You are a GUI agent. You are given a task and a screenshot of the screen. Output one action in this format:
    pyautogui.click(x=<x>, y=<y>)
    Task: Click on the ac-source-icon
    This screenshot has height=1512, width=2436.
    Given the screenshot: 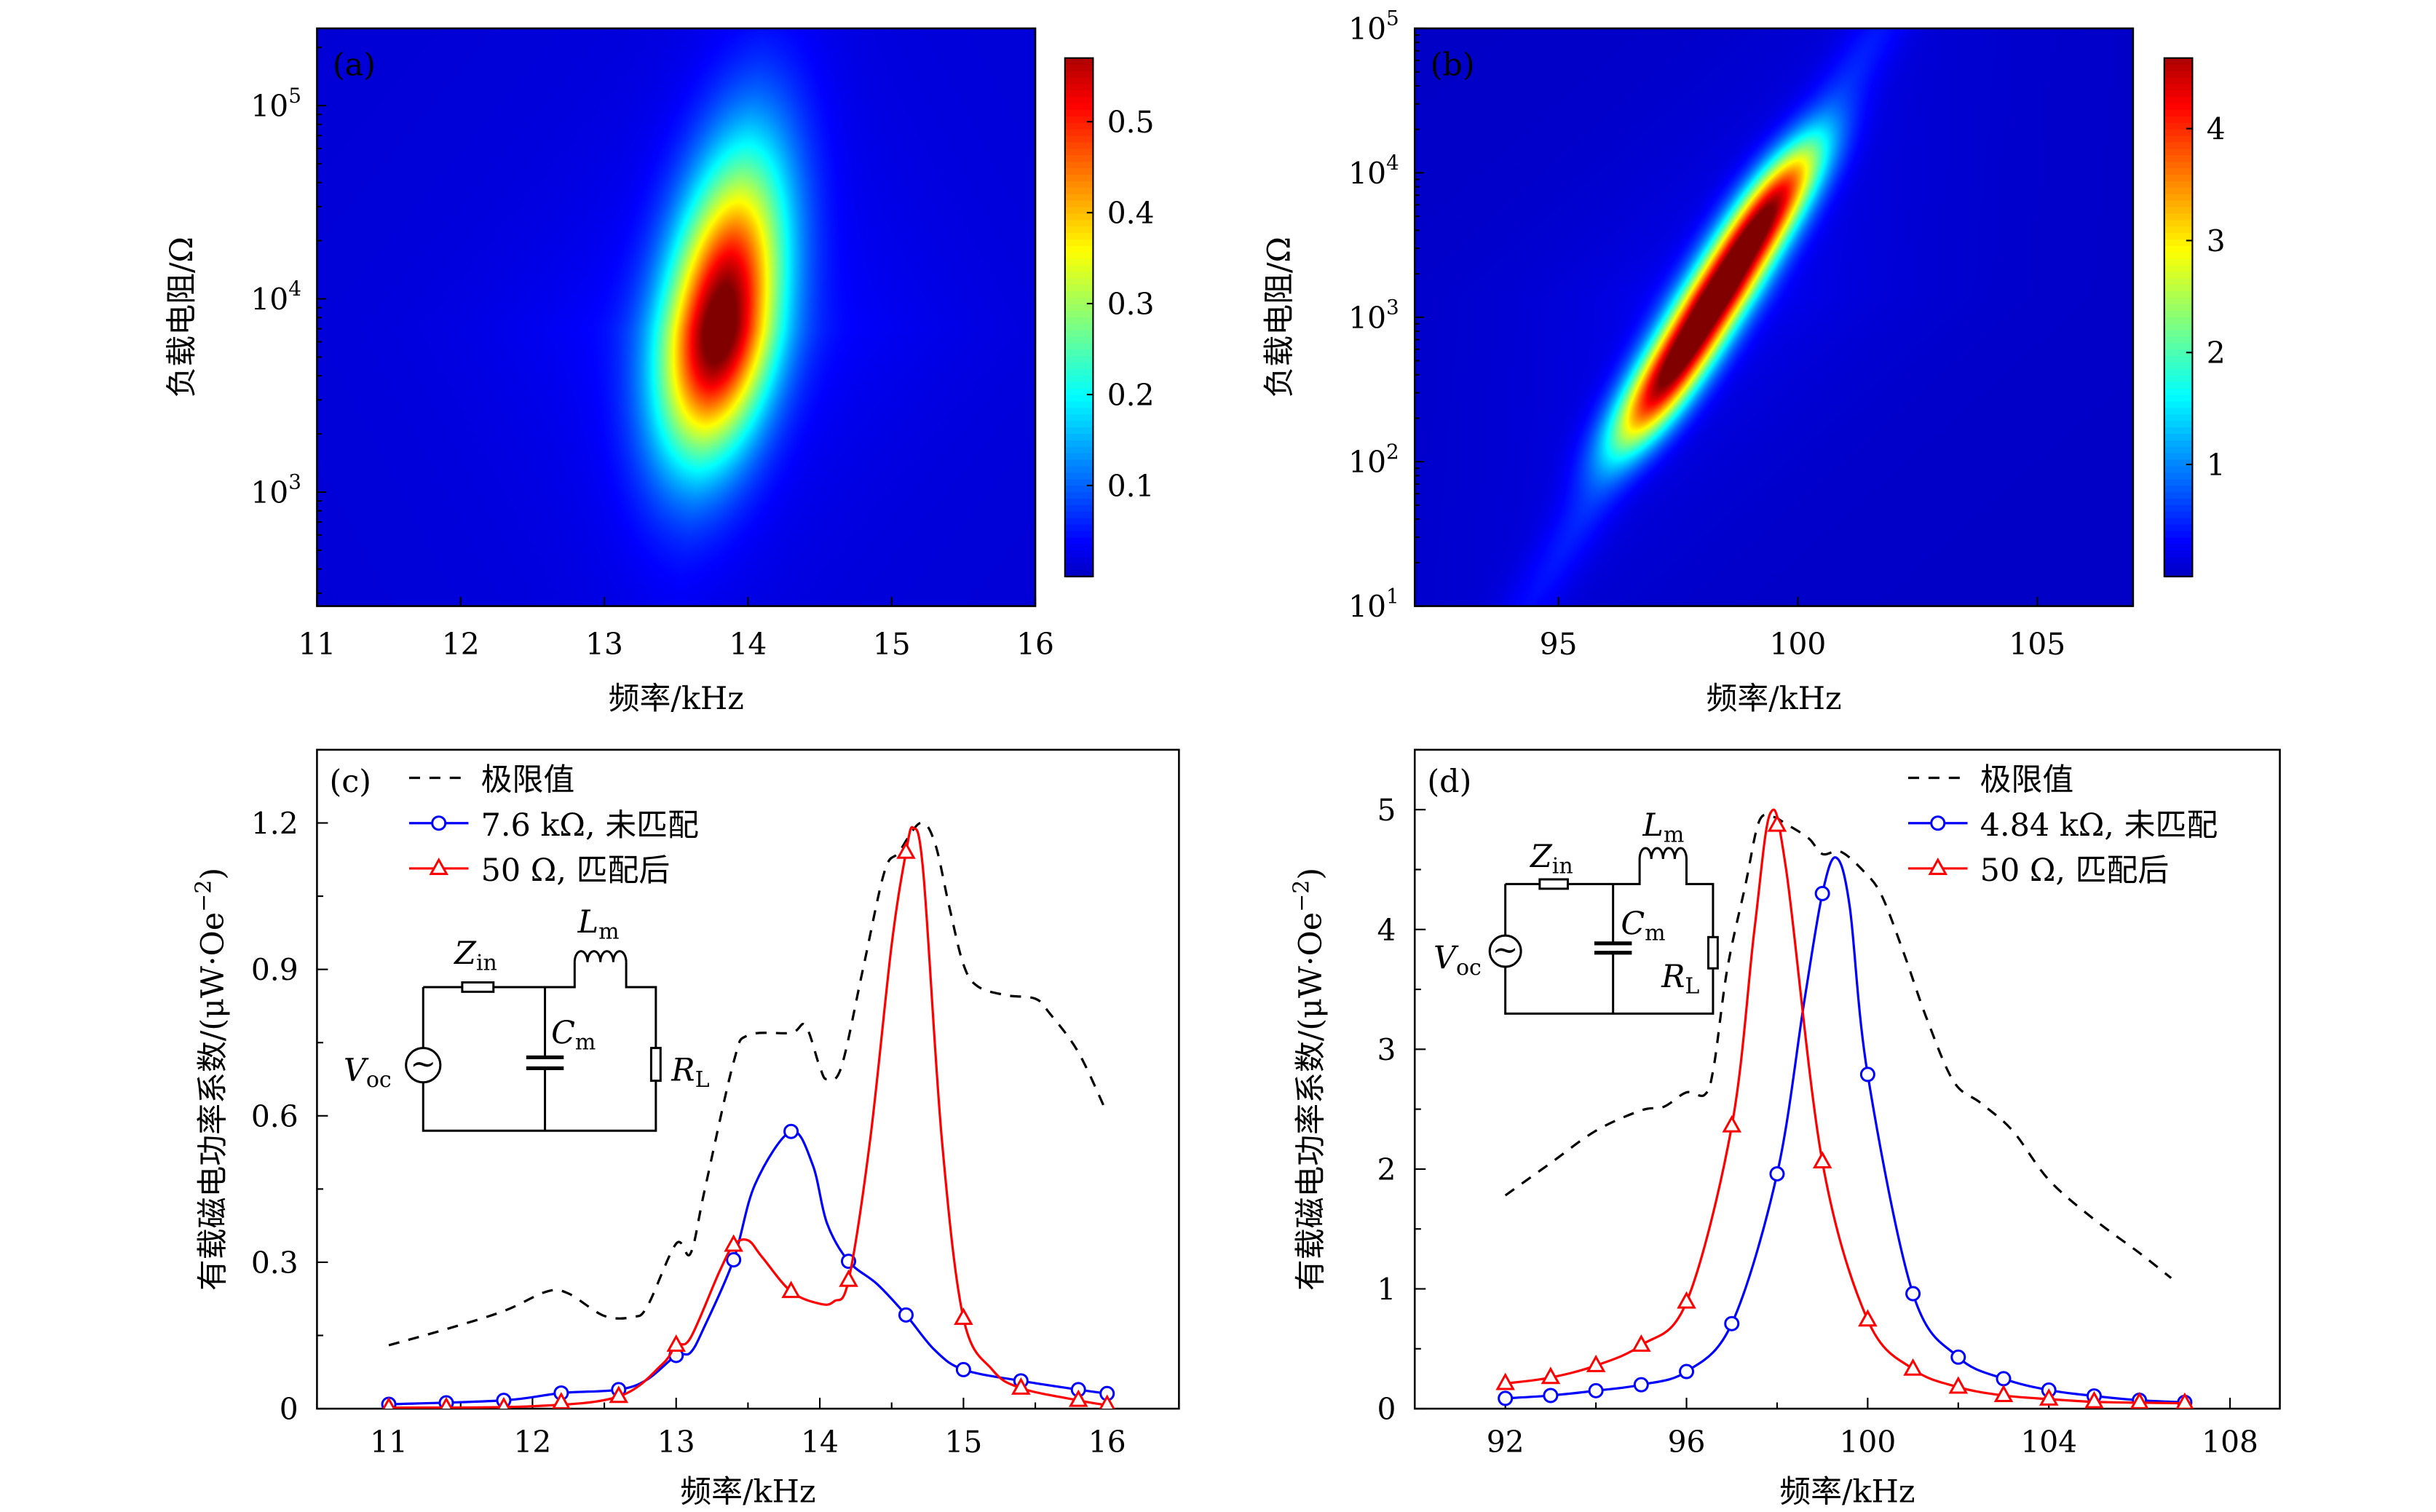 What is the action you would take?
    pyautogui.click(x=1505, y=951)
    